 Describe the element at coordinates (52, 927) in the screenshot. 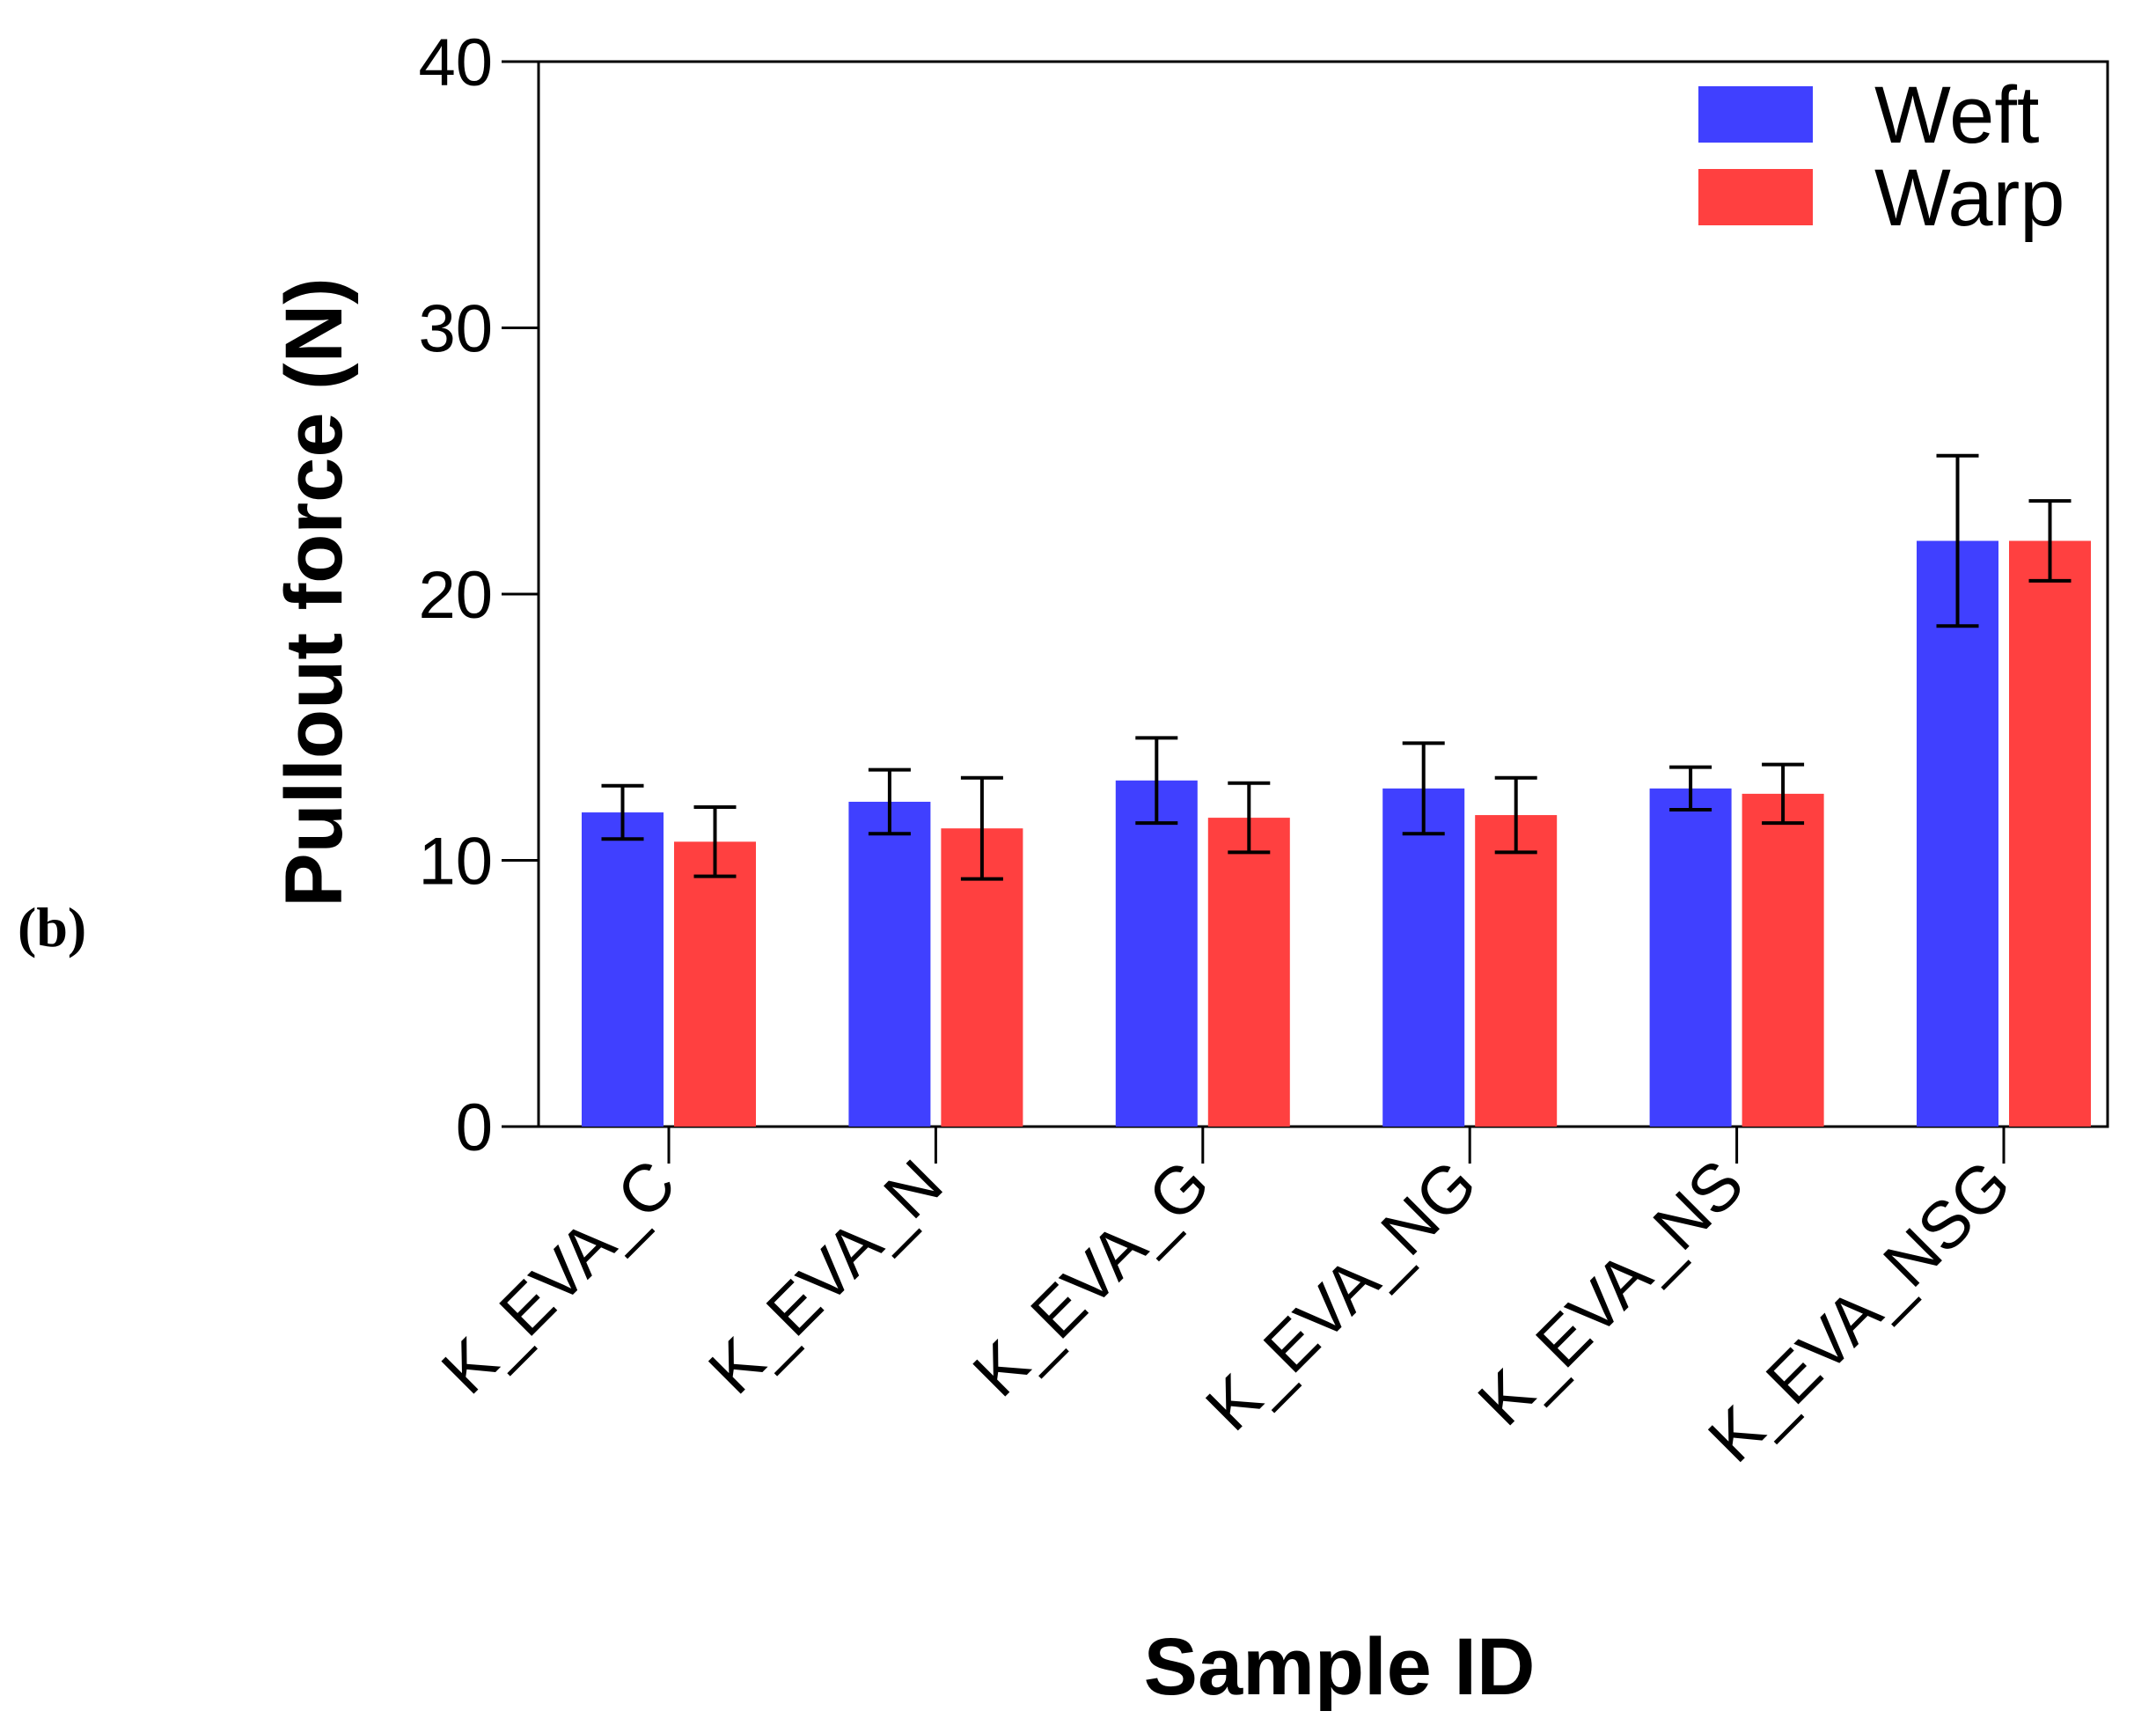

I see `panel-label: (b)` at that location.